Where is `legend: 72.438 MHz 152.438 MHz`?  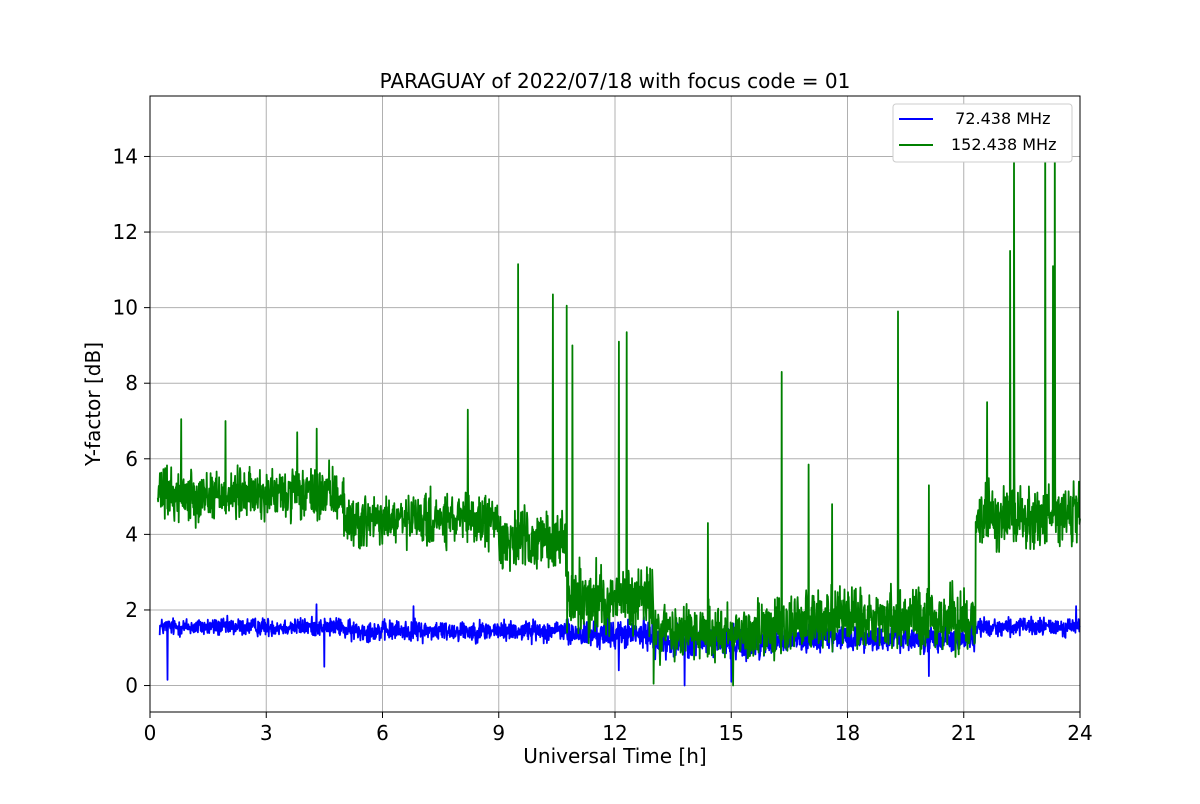
legend: 72.438 MHz 152.438 MHz is located at coordinates (982, 133).